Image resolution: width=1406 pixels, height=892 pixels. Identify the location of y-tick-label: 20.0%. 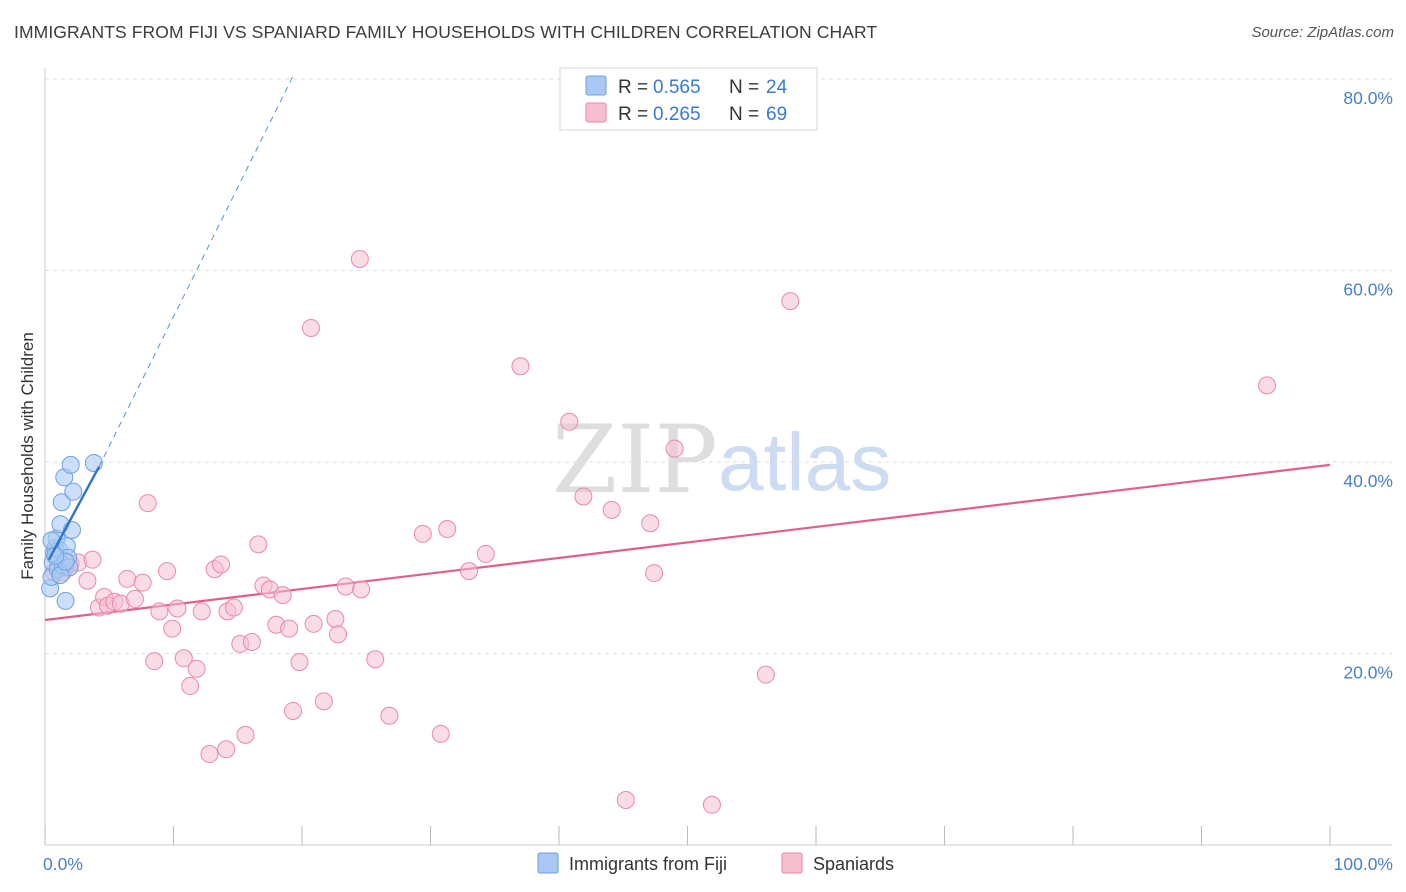
(1368, 673).